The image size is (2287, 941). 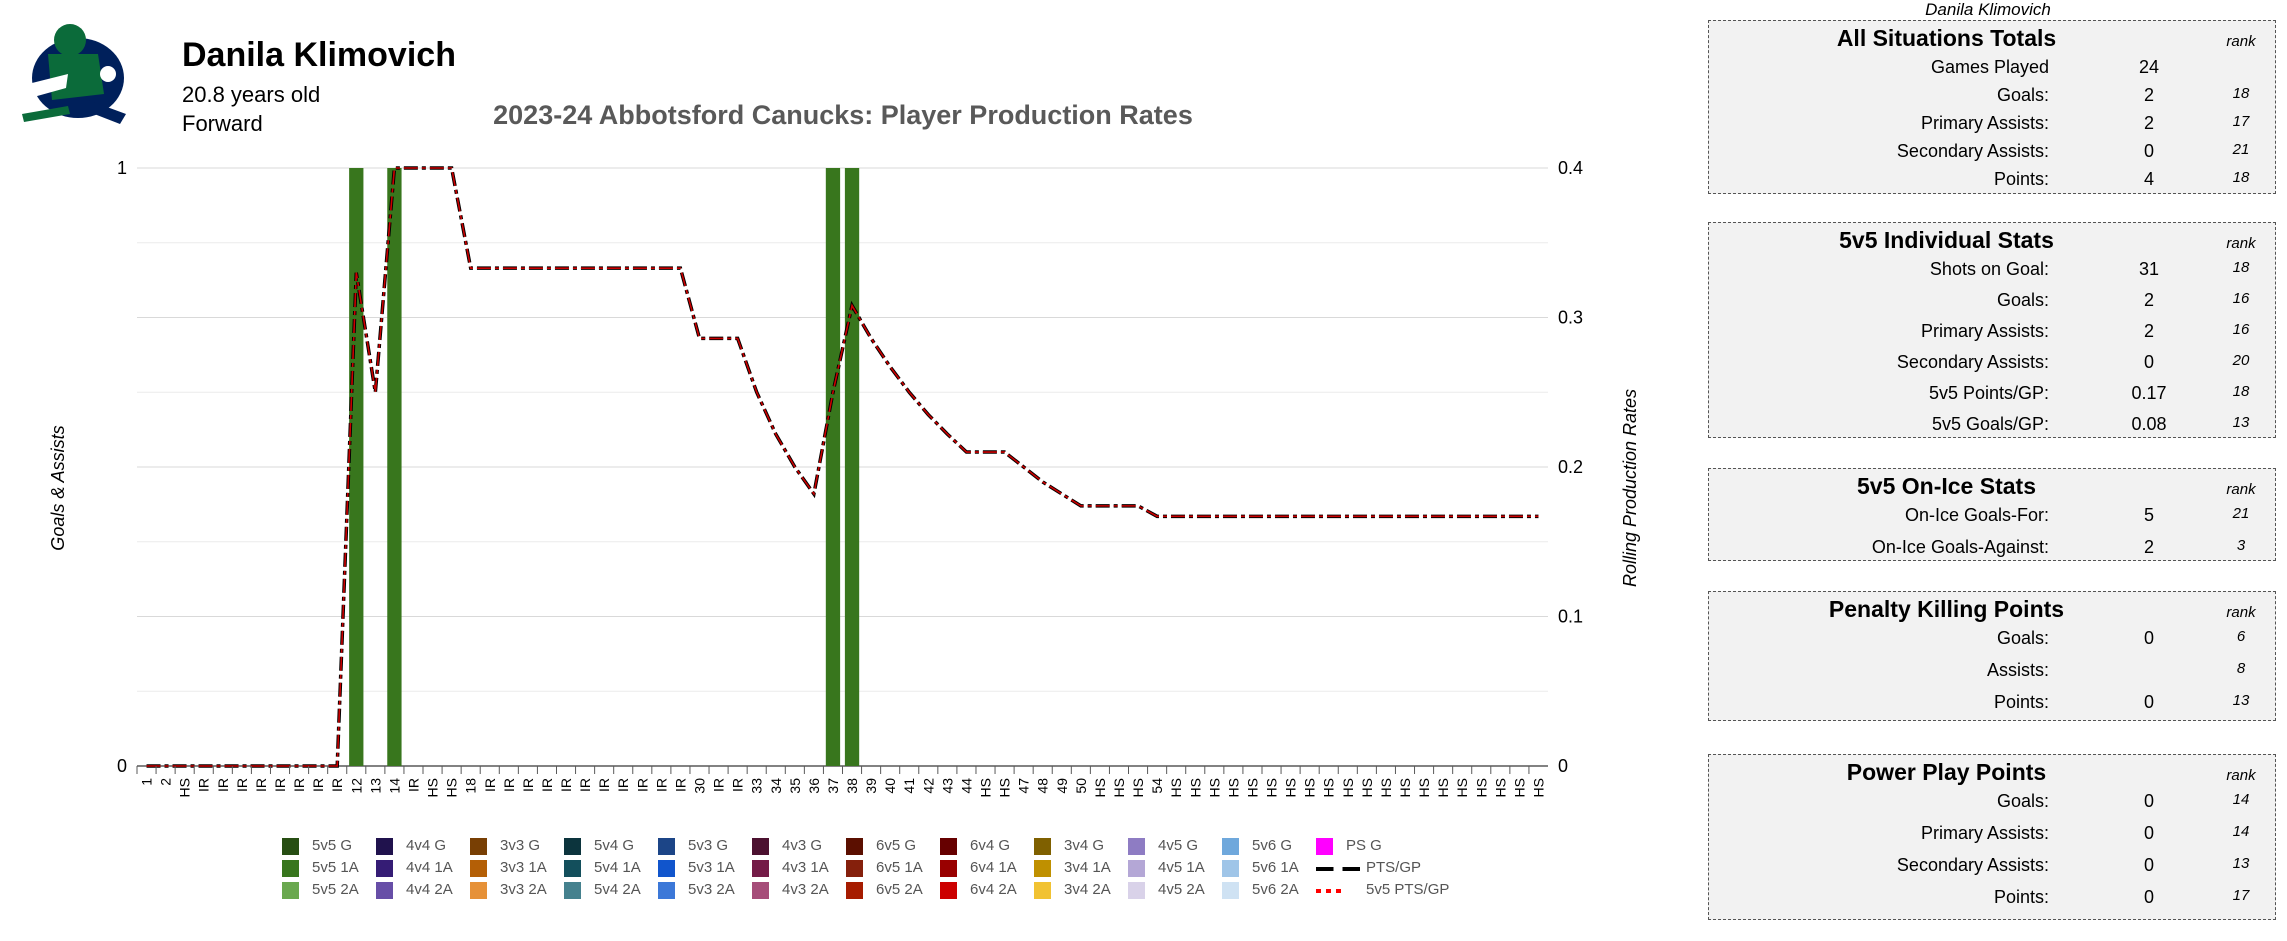 I want to click on x-tick-label: 13, so click(x=375, y=786).